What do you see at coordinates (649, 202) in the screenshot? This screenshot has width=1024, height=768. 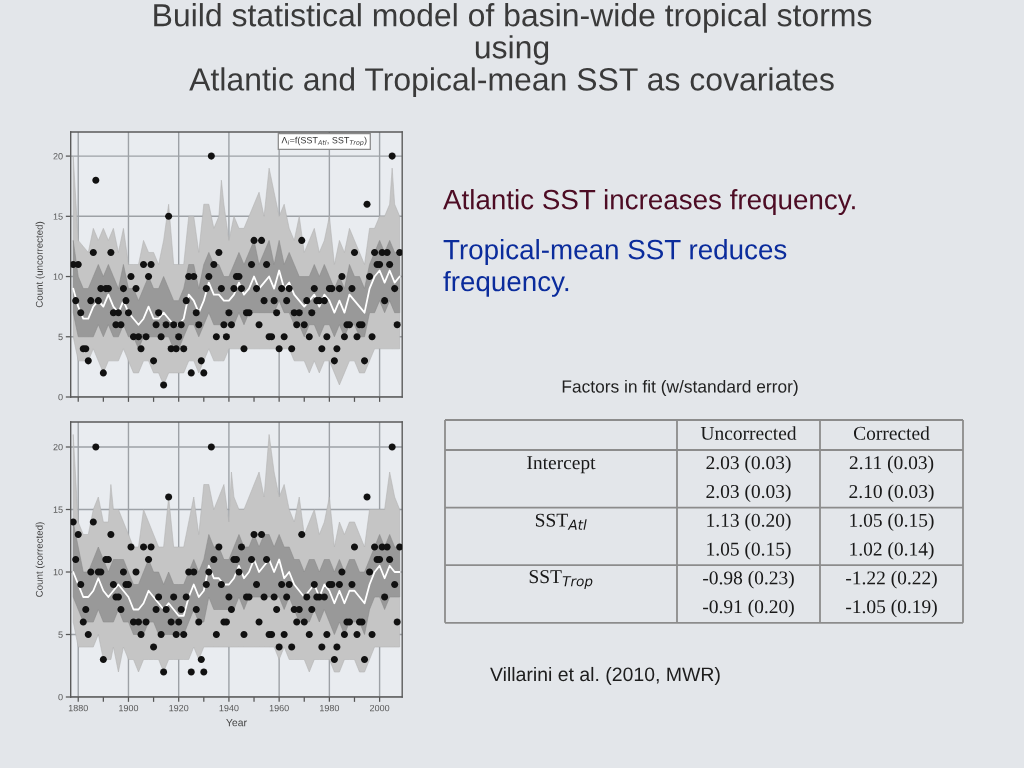 I see `text: Atlantic SST increases frequency.` at bounding box center [649, 202].